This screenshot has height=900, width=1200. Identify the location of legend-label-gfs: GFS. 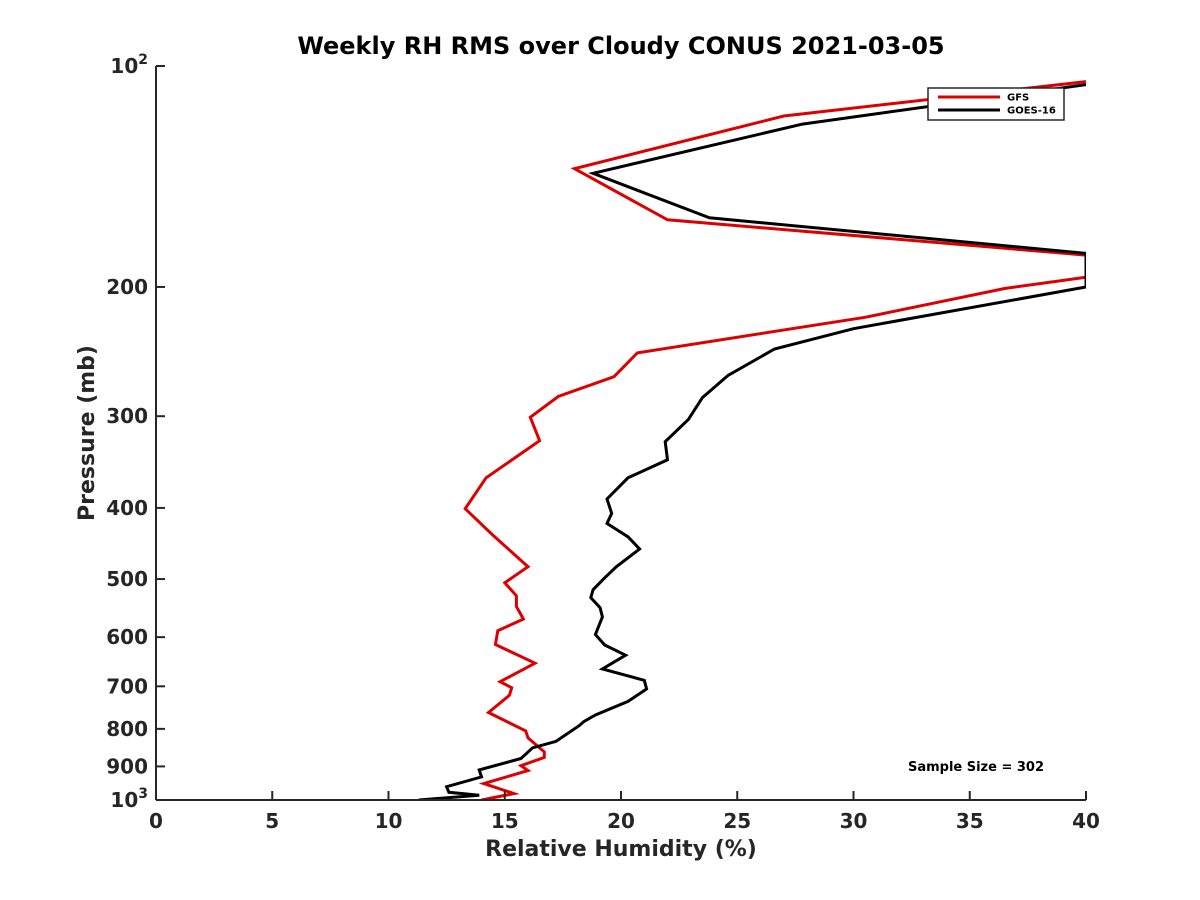
(1018, 98).